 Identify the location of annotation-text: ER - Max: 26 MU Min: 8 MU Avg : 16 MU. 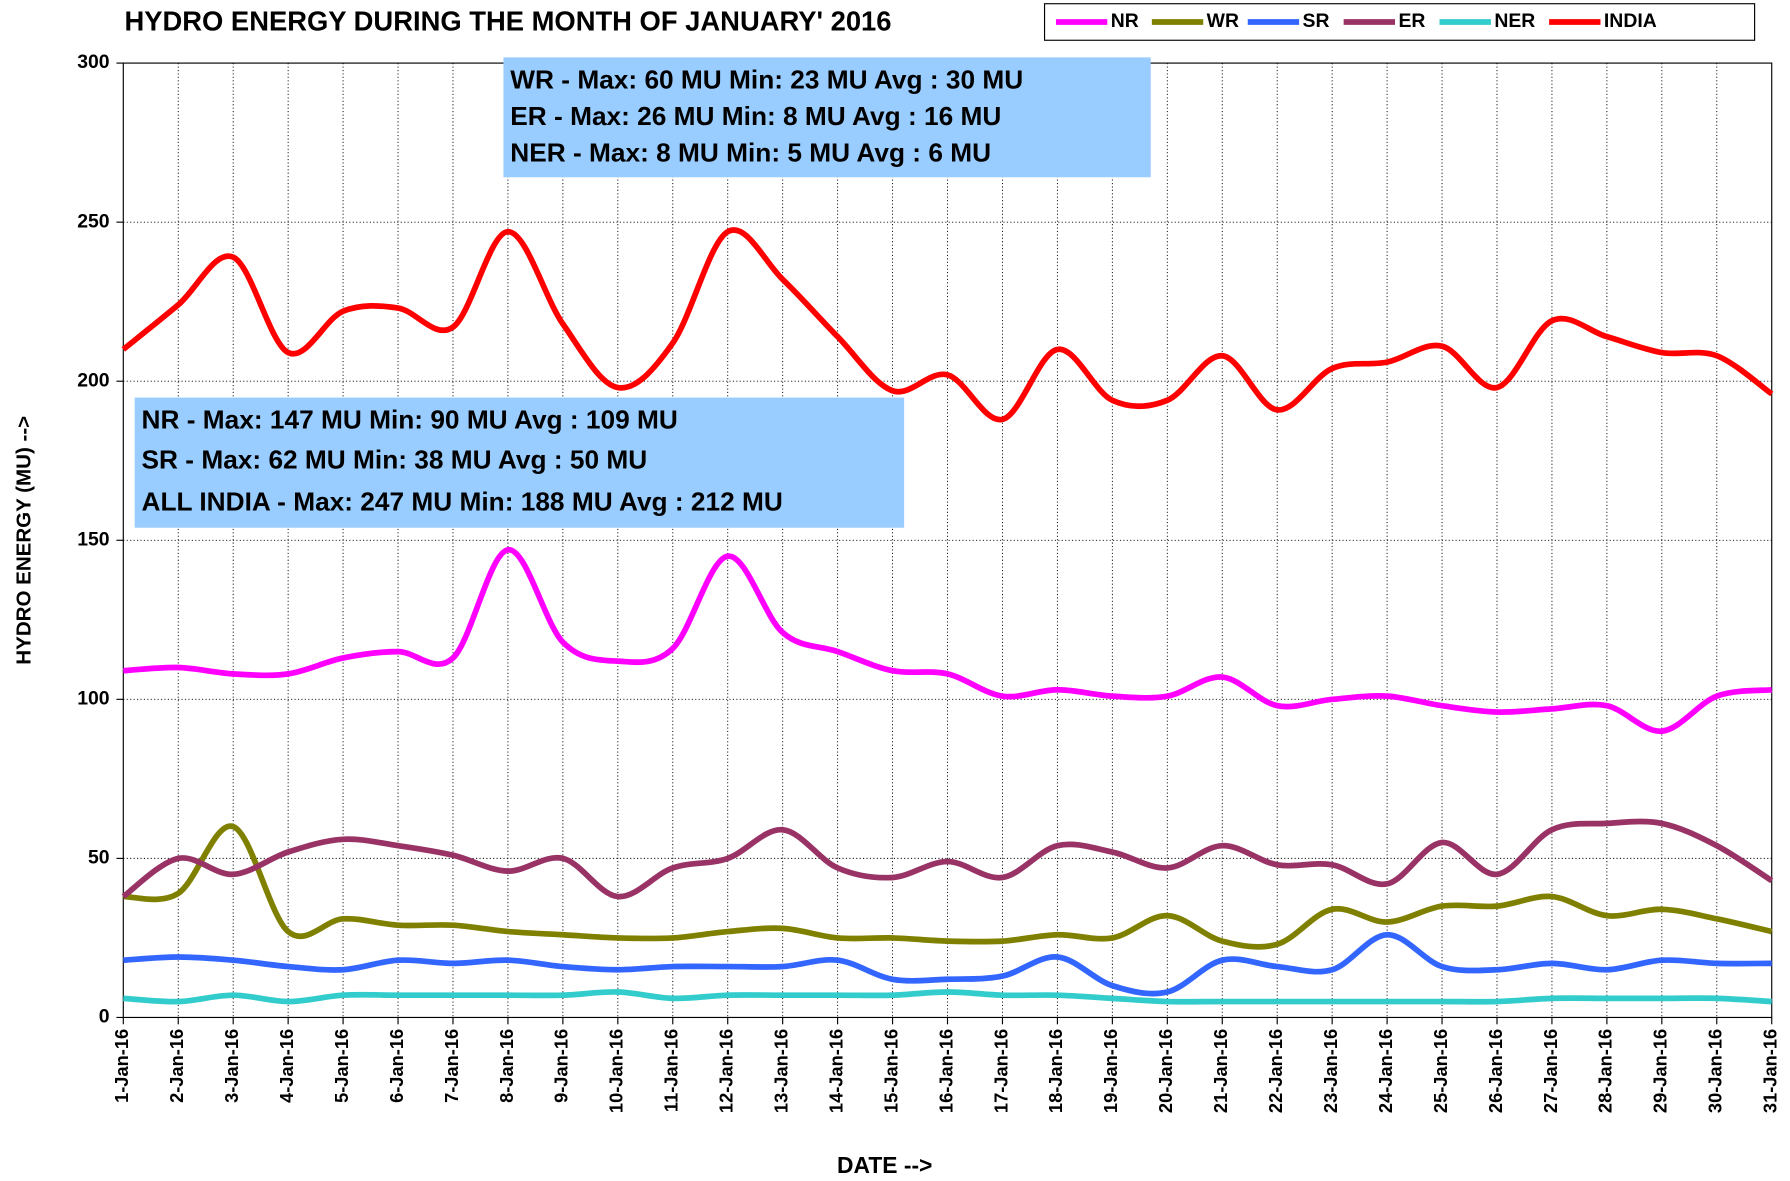
(755, 116).